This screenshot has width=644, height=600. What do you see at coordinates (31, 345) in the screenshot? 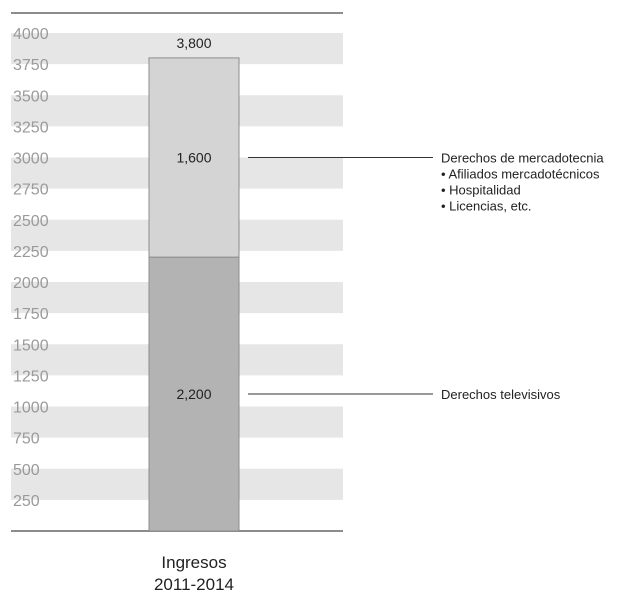
I see `y-tick-label: 1500` at bounding box center [31, 345].